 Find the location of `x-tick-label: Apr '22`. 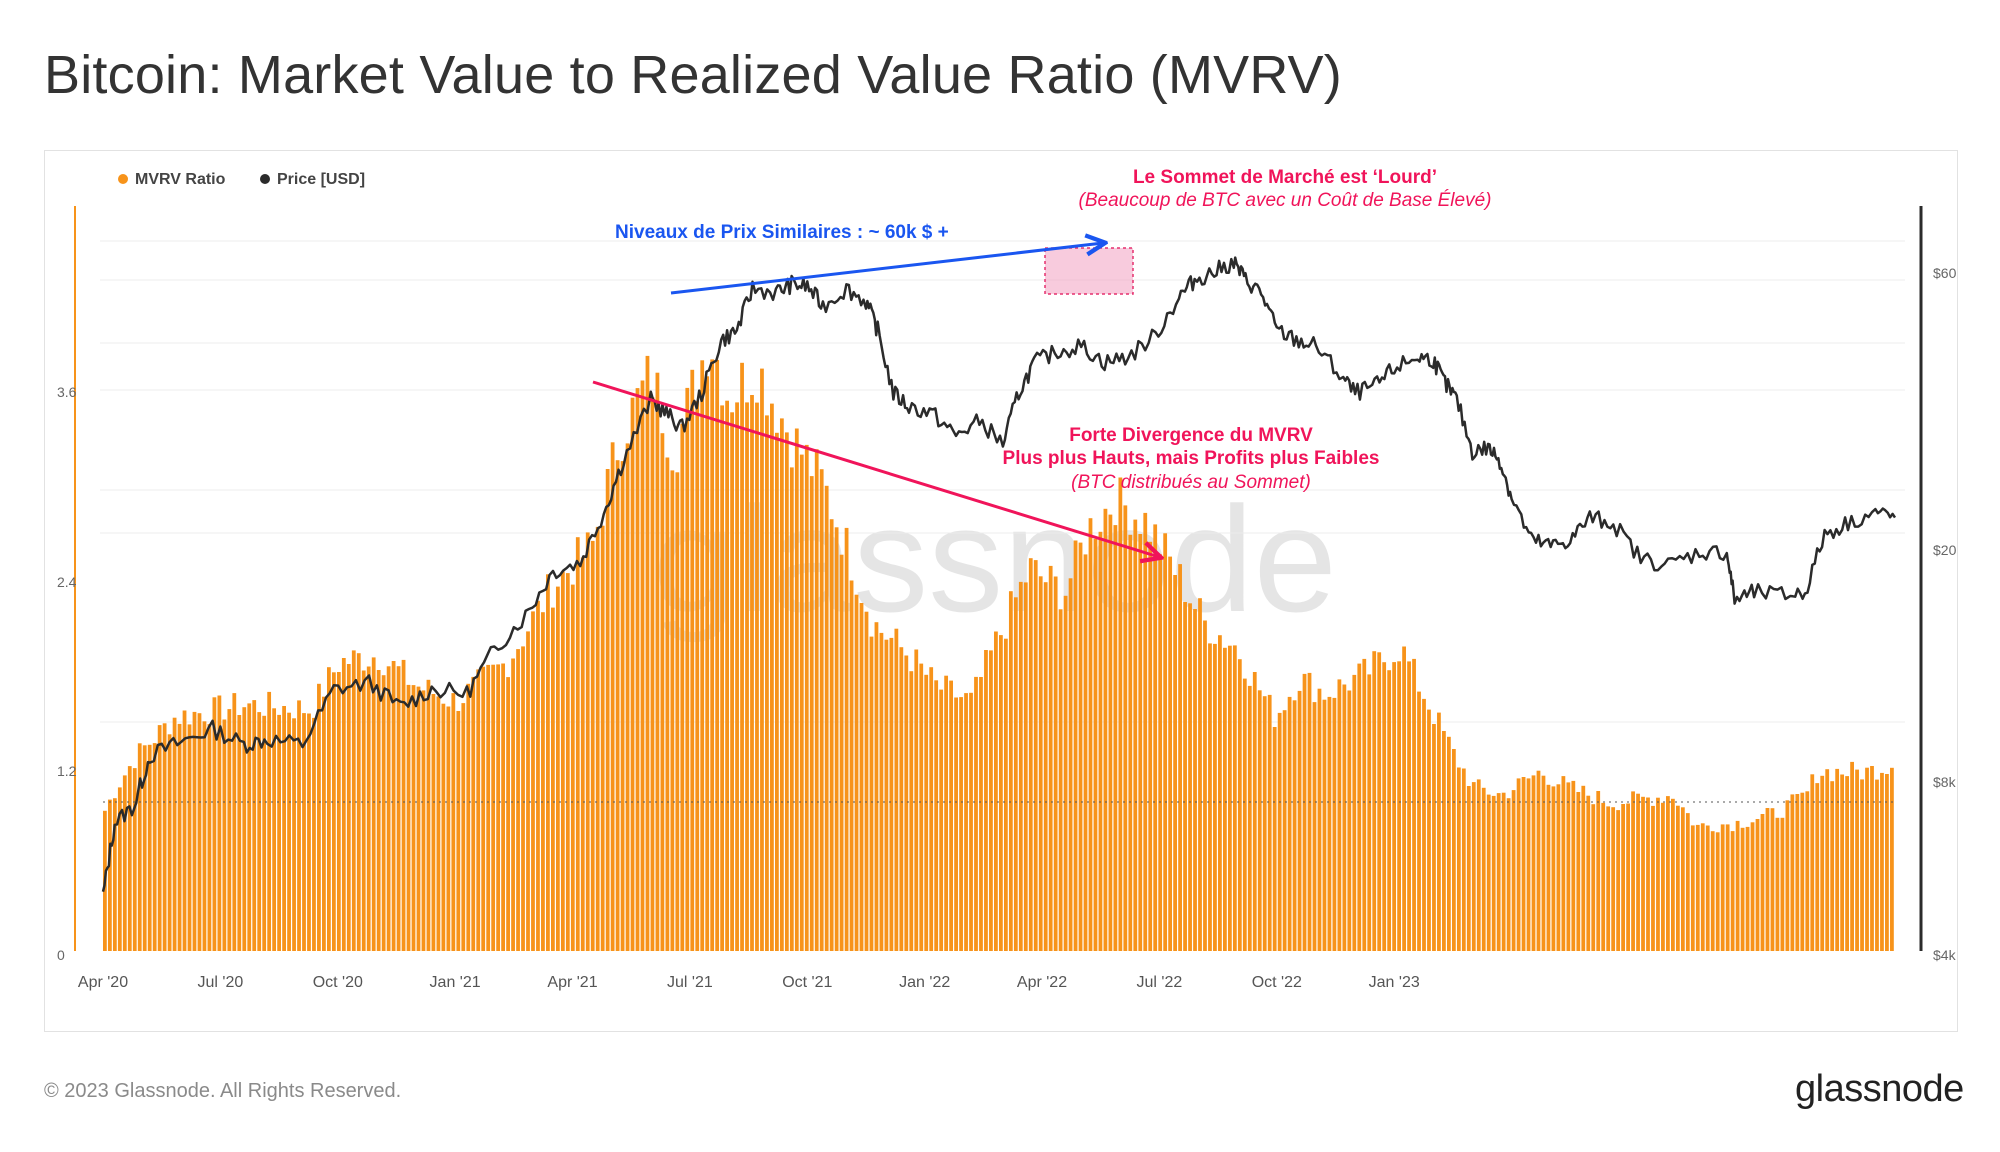

x-tick-label: Apr '22 is located at coordinates (1042, 982).